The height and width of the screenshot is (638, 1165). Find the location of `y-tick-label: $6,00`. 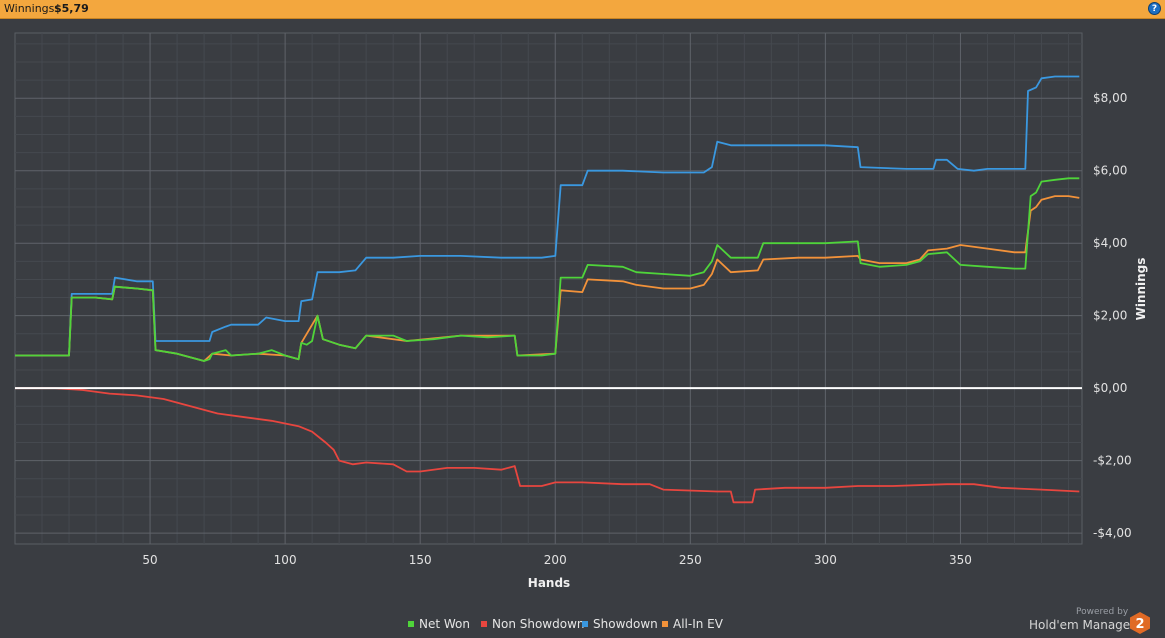

y-tick-label: $6,00 is located at coordinates (1110, 171).